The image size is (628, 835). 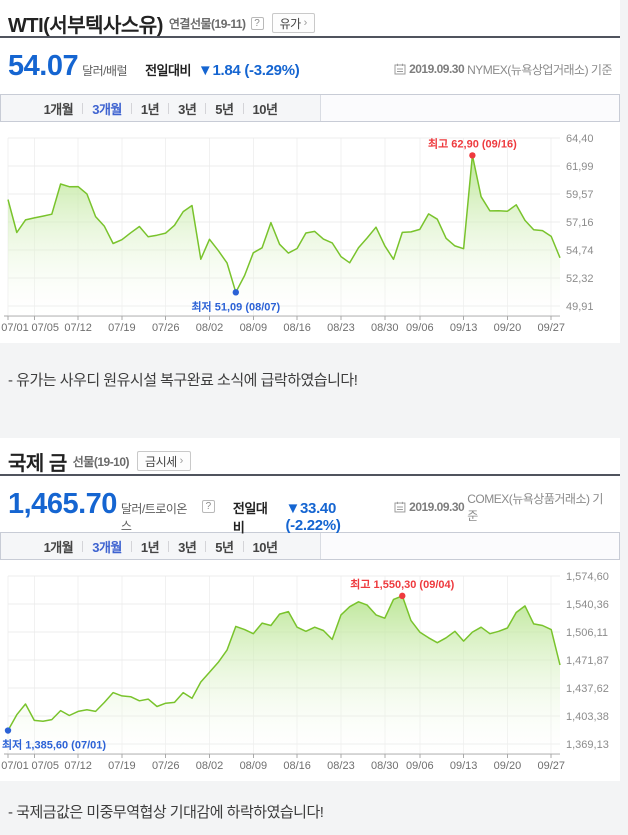 What do you see at coordinates (183, 380) in the screenshot?
I see `wti-comment: - 유가는 사우디 원유시설 복구완료 소식에 급락하였습니다!` at bounding box center [183, 380].